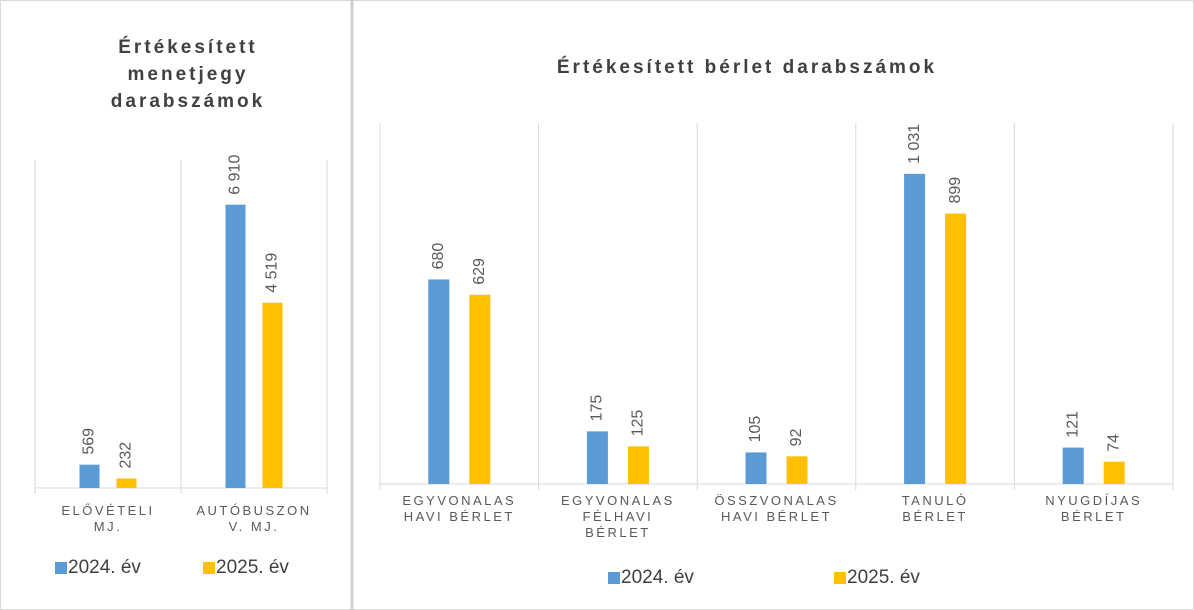 The height and width of the screenshot is (610, 1194). I want to click on x-tick-label: NYUGDÍJAS BÉRLET, so click(1093, 508).